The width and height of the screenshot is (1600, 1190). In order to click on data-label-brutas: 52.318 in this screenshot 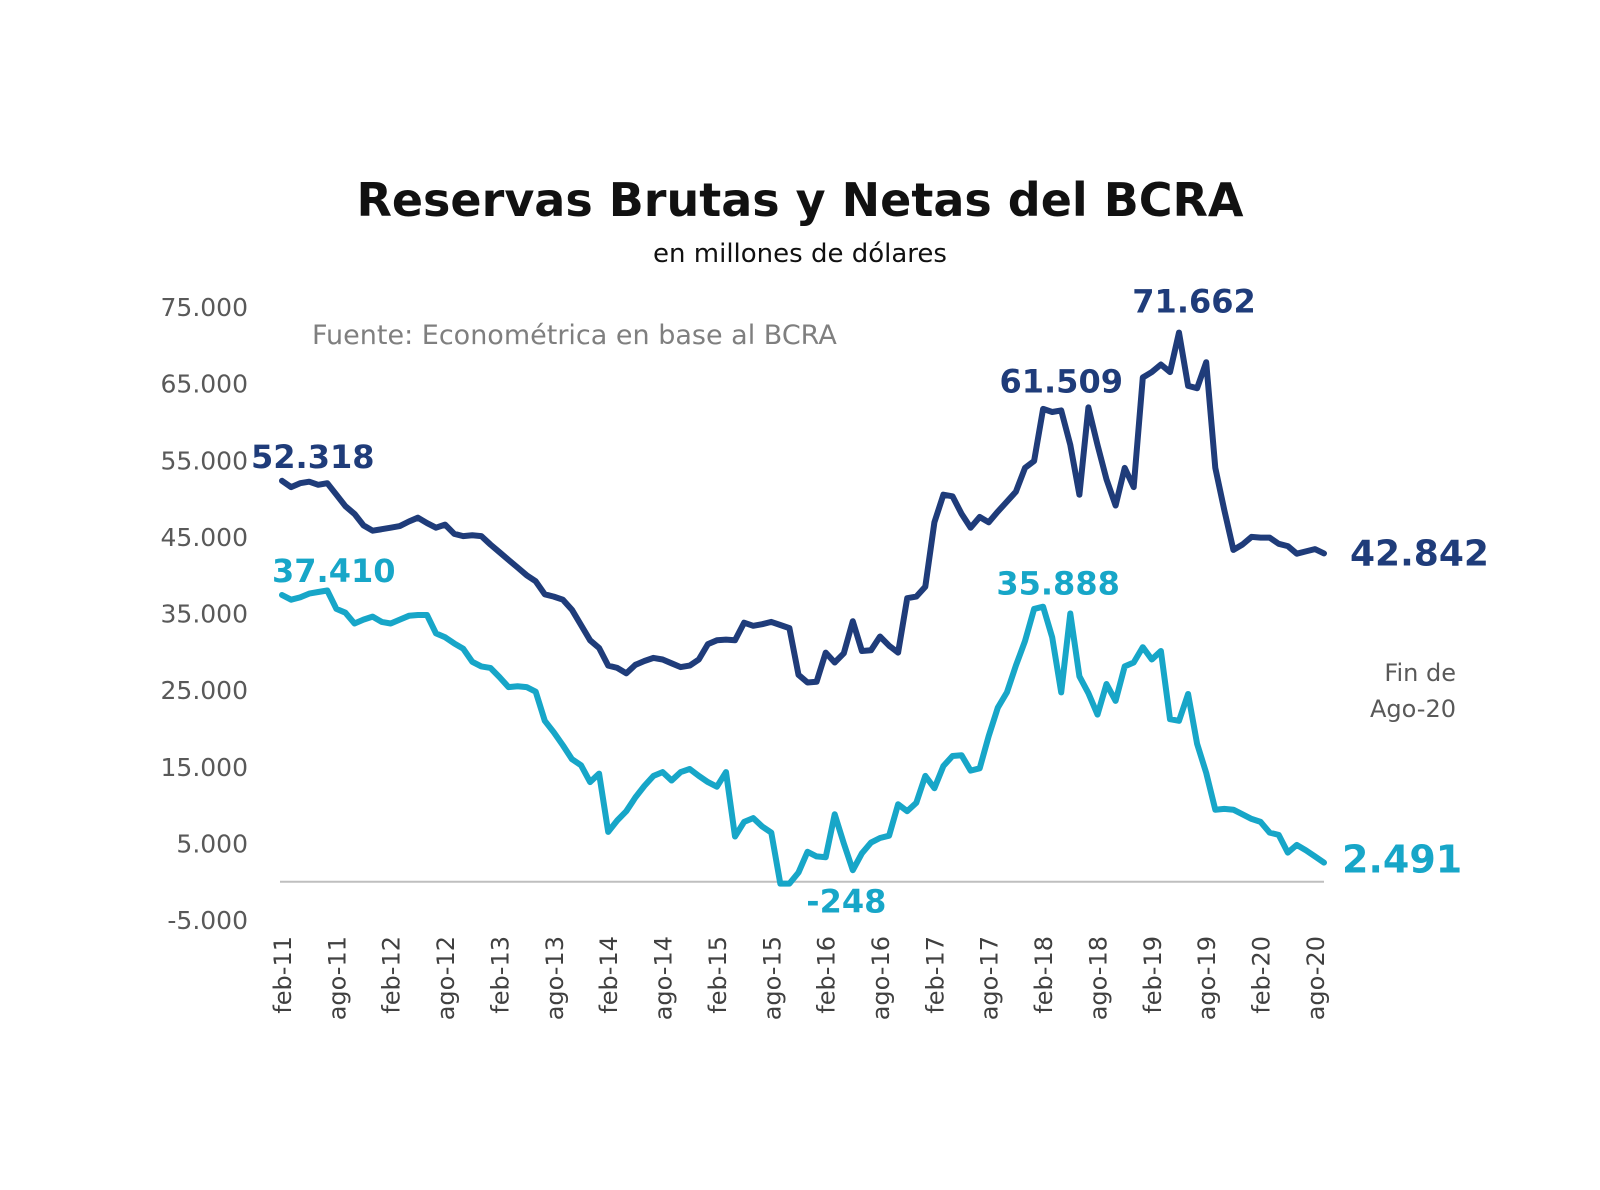, I will do `click(312, 457)`.